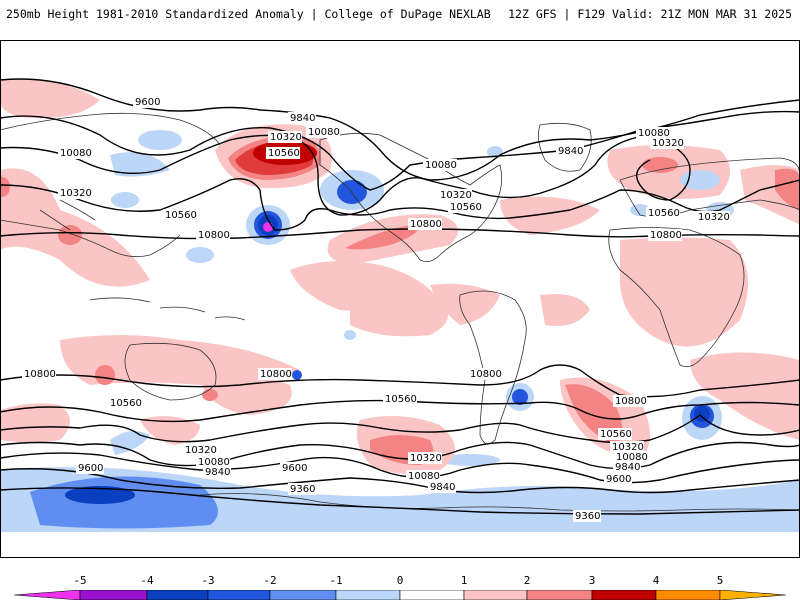  I want to click on contour-label-10080-south-west: 10080, so click(214, 462).